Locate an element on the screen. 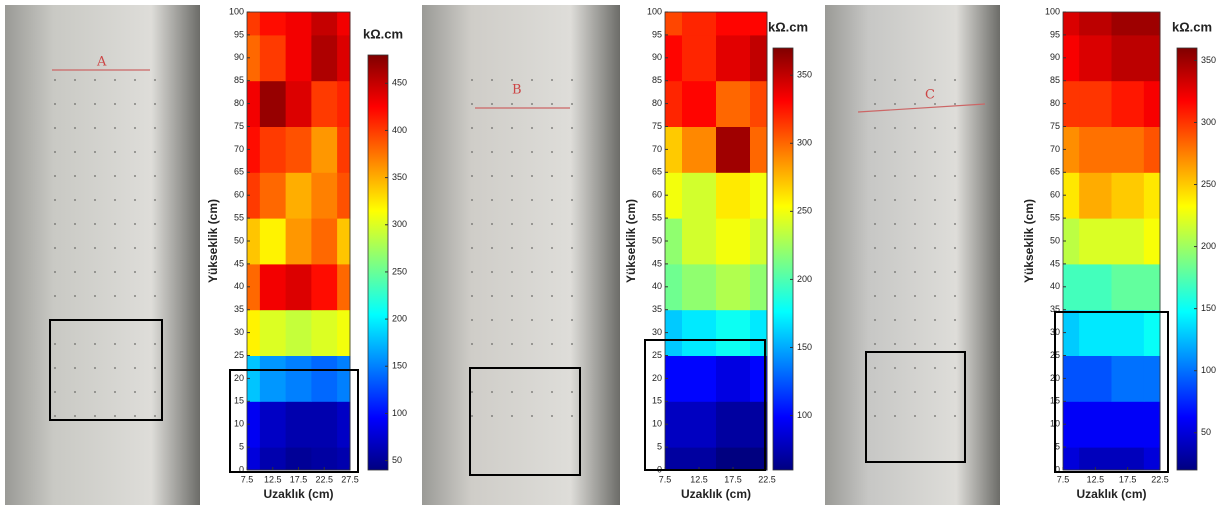 This screenshot has height=513, width=1224. y-tick-label: 80 is located at coordinates (239, 103).